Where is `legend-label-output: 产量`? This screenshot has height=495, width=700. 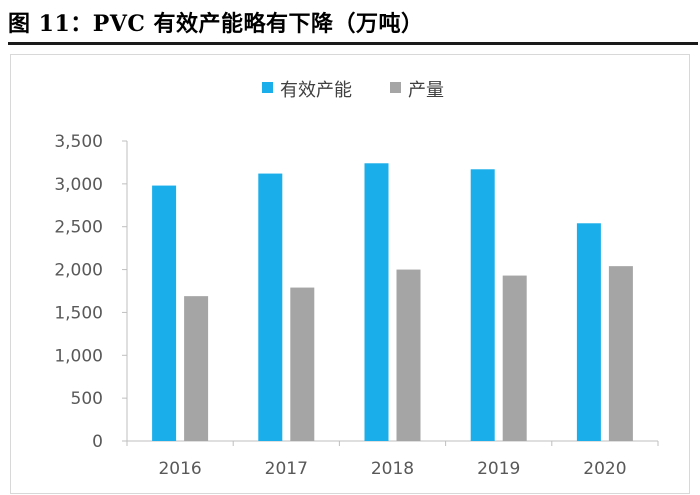
legend-label-output: 产量 is located at coordinates (426, 90).